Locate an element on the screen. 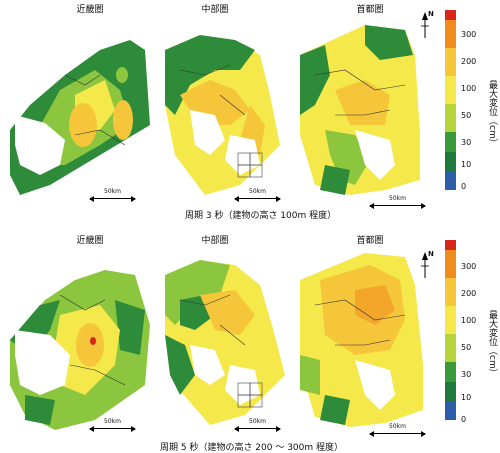  map-kinki-5s is located at coordinates (80, 350).